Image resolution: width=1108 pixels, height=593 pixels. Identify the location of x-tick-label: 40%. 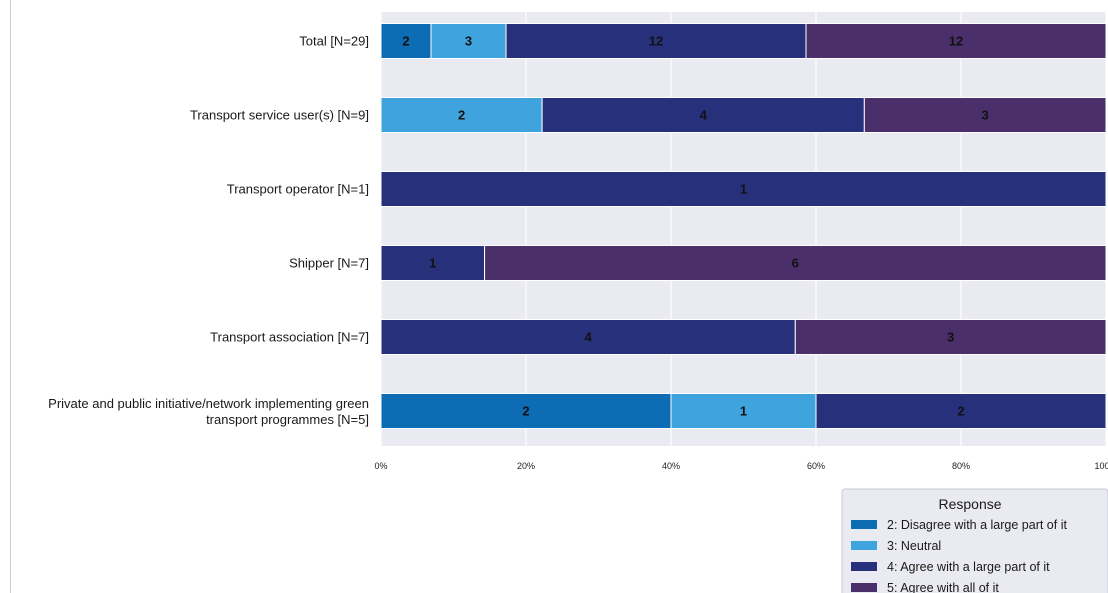
(671, 466).